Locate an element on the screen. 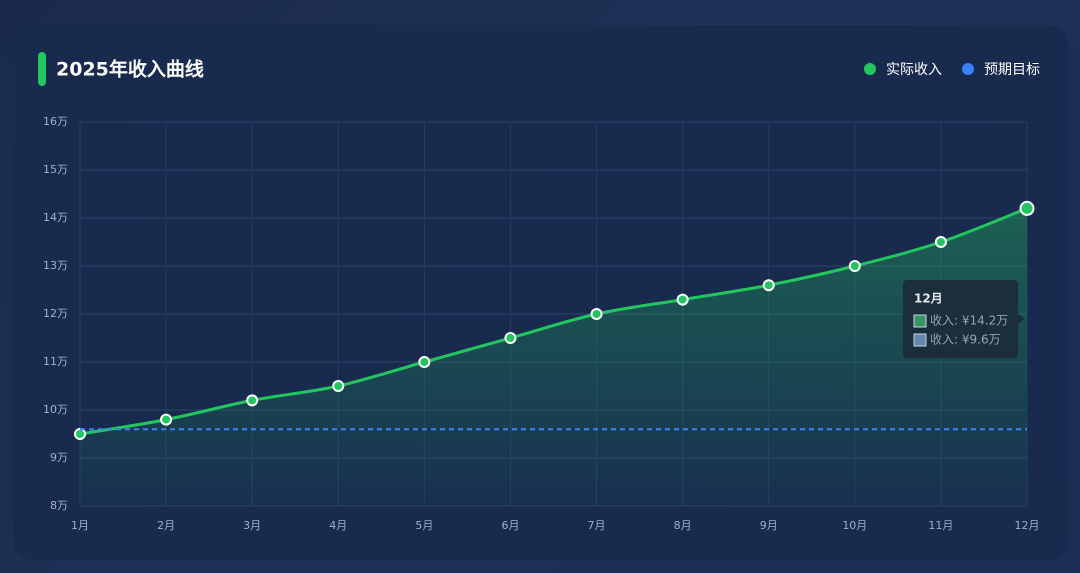 Image resolution: width=1080 pixels, height=573 pixels. y-tick-label: 9万 is located at coordinates (59, 457).